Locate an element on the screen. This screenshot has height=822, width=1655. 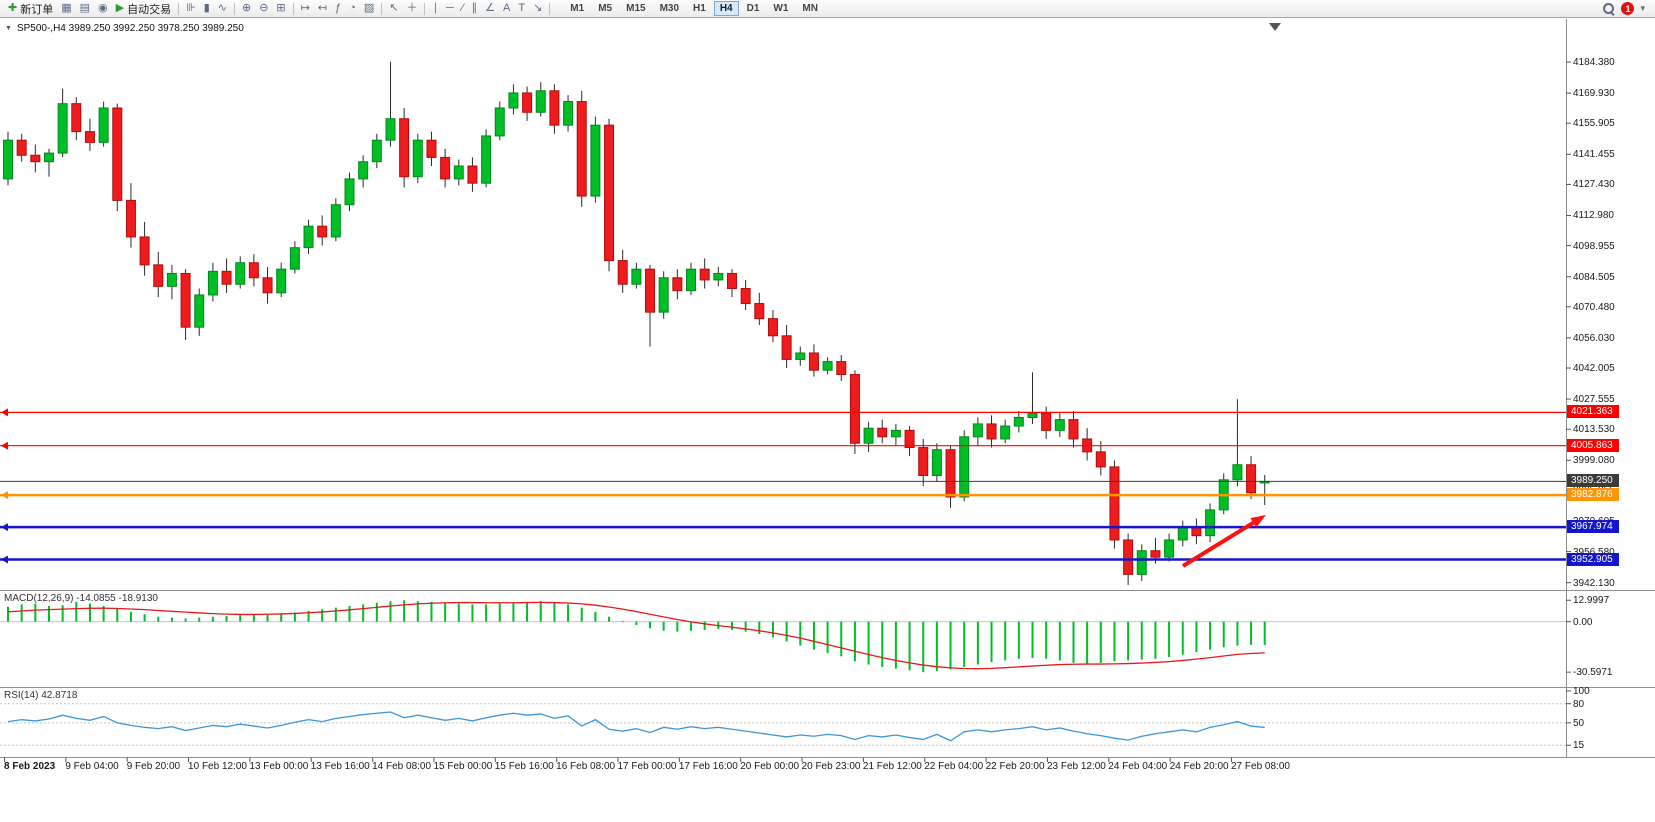
price-axis-label: 4042.005 is located at coordinates (1594, 369).